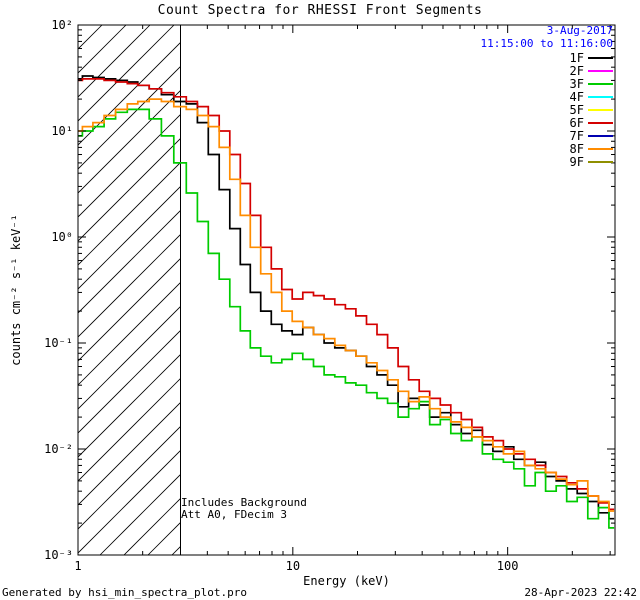  What do you see at coordinates (591, 136) in the screenshot?
I see `legend-item-7F: 7F` at bounding box center [591, 136].